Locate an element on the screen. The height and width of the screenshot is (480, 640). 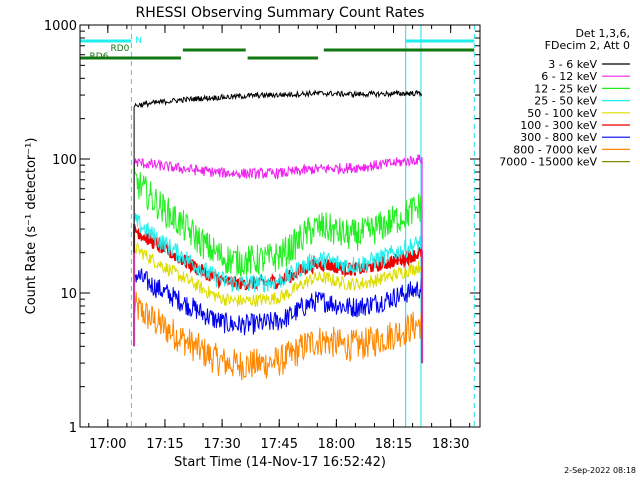
timestamp: 2-Sep-2022 08:18 is located at coordinates (600, 470).